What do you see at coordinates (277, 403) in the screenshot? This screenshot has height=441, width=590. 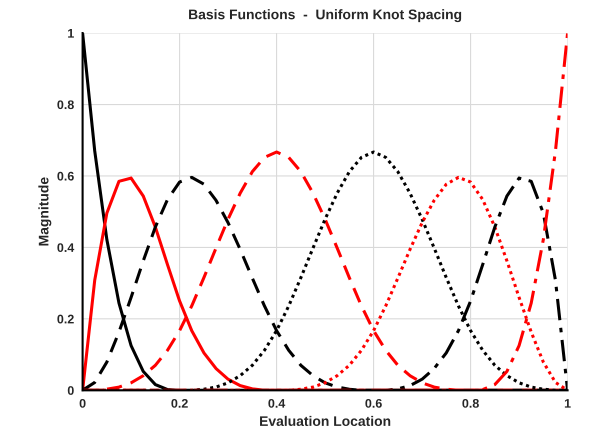 I see `x-tick-label: 0.4` at bounding box center [277, 403].